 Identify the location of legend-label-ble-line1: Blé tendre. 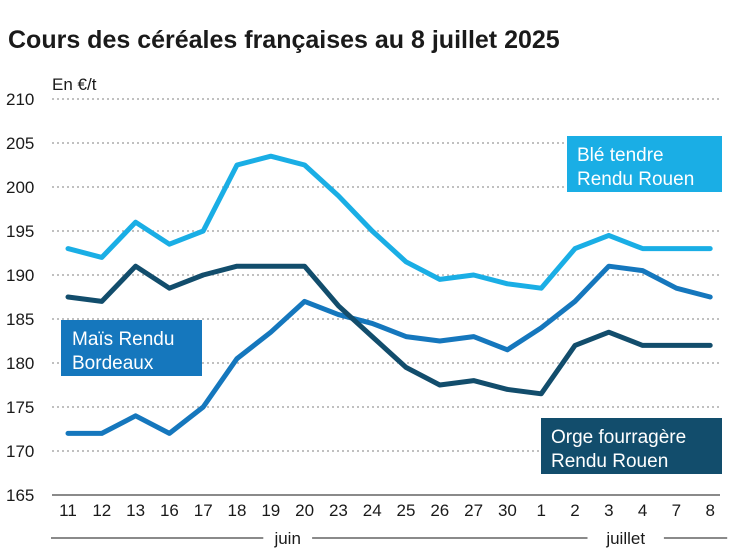
(620, 155).